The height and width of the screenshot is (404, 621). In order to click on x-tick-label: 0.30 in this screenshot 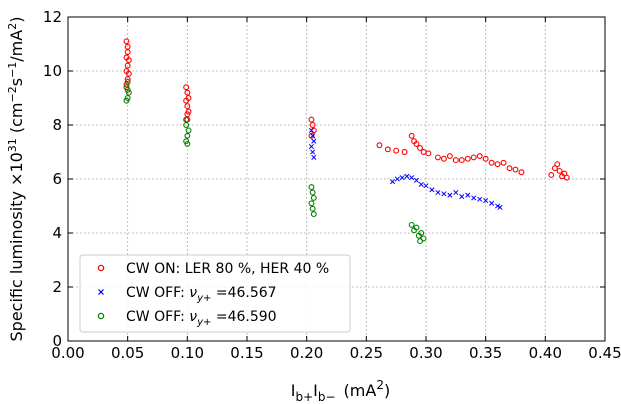, I will do `click(425, 353)`.